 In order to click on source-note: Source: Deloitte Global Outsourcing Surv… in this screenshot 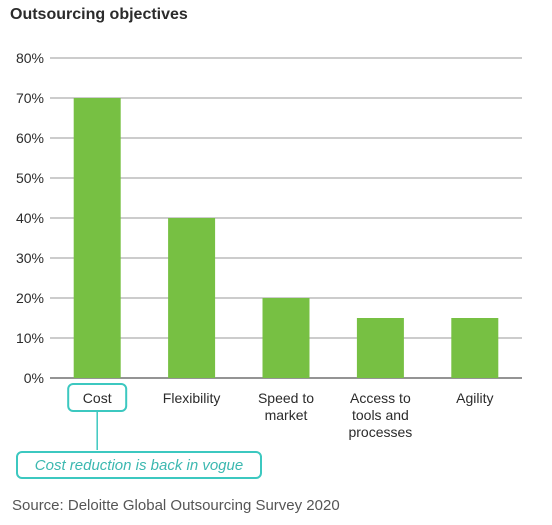, I will do `click(176, 505)`.